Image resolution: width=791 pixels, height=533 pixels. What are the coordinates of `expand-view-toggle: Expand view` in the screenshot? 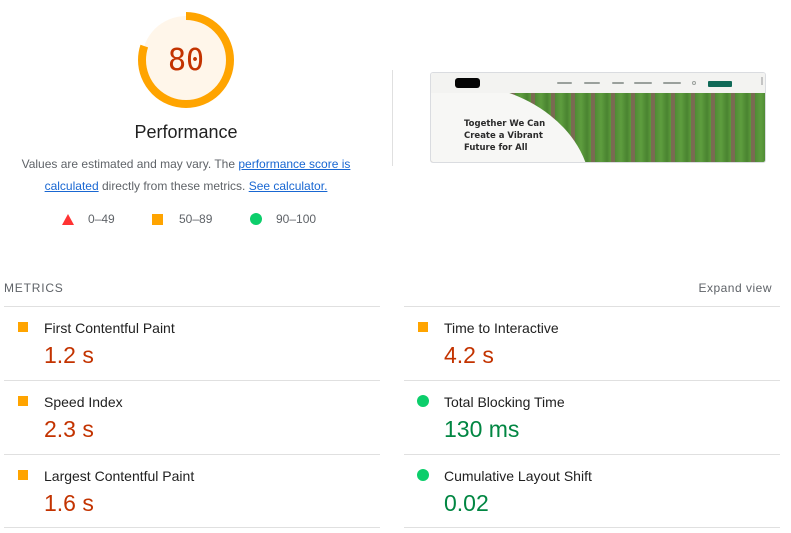 It's located at (735, 288).